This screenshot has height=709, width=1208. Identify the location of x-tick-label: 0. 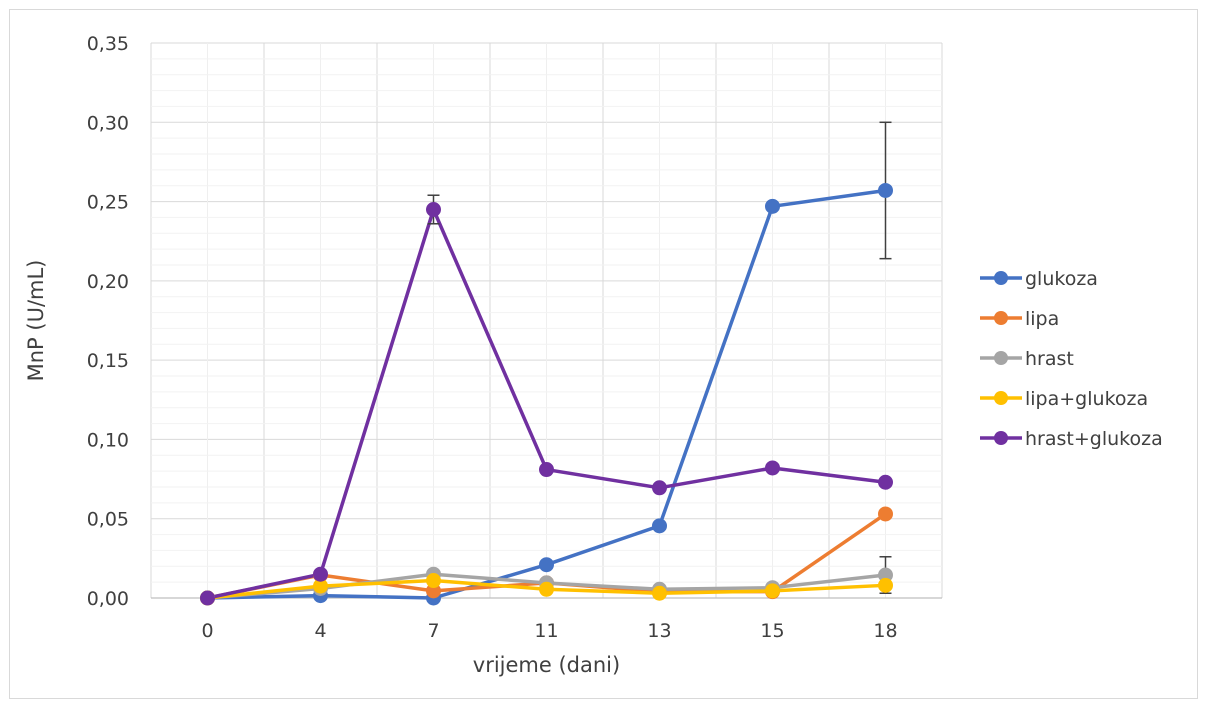
(207, 631).